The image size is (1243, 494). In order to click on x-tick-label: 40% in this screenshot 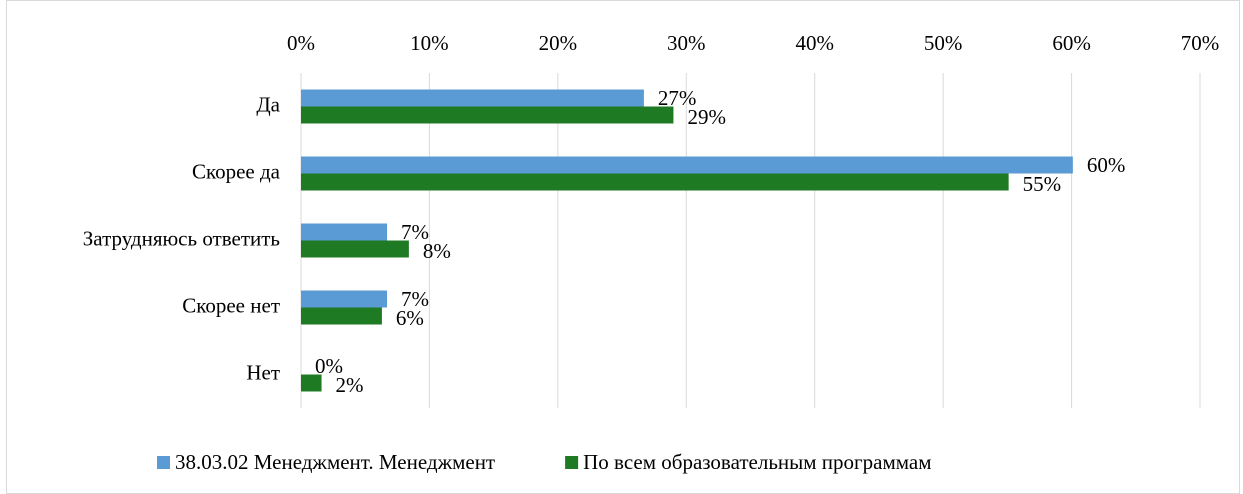, I will do `click(814, 43)`.